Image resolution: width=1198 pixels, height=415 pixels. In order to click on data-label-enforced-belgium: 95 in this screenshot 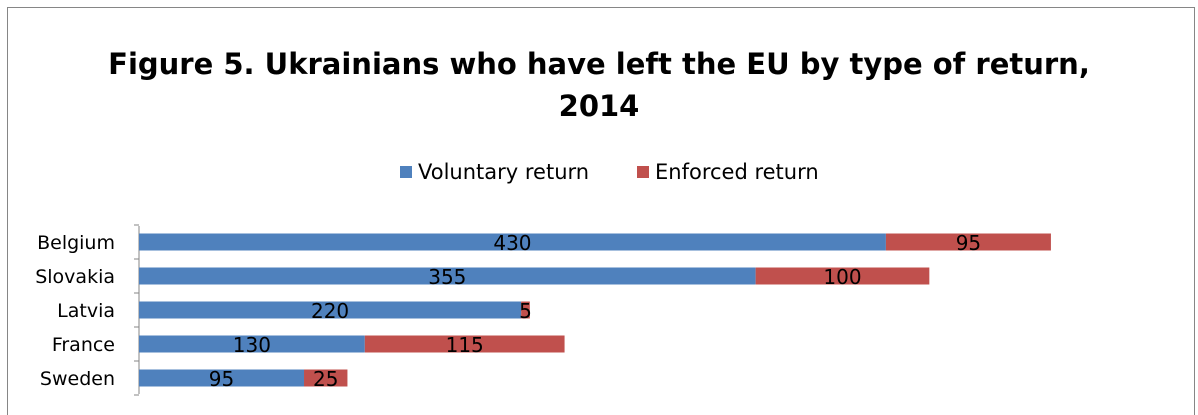, I will do `click(968, 243)`.